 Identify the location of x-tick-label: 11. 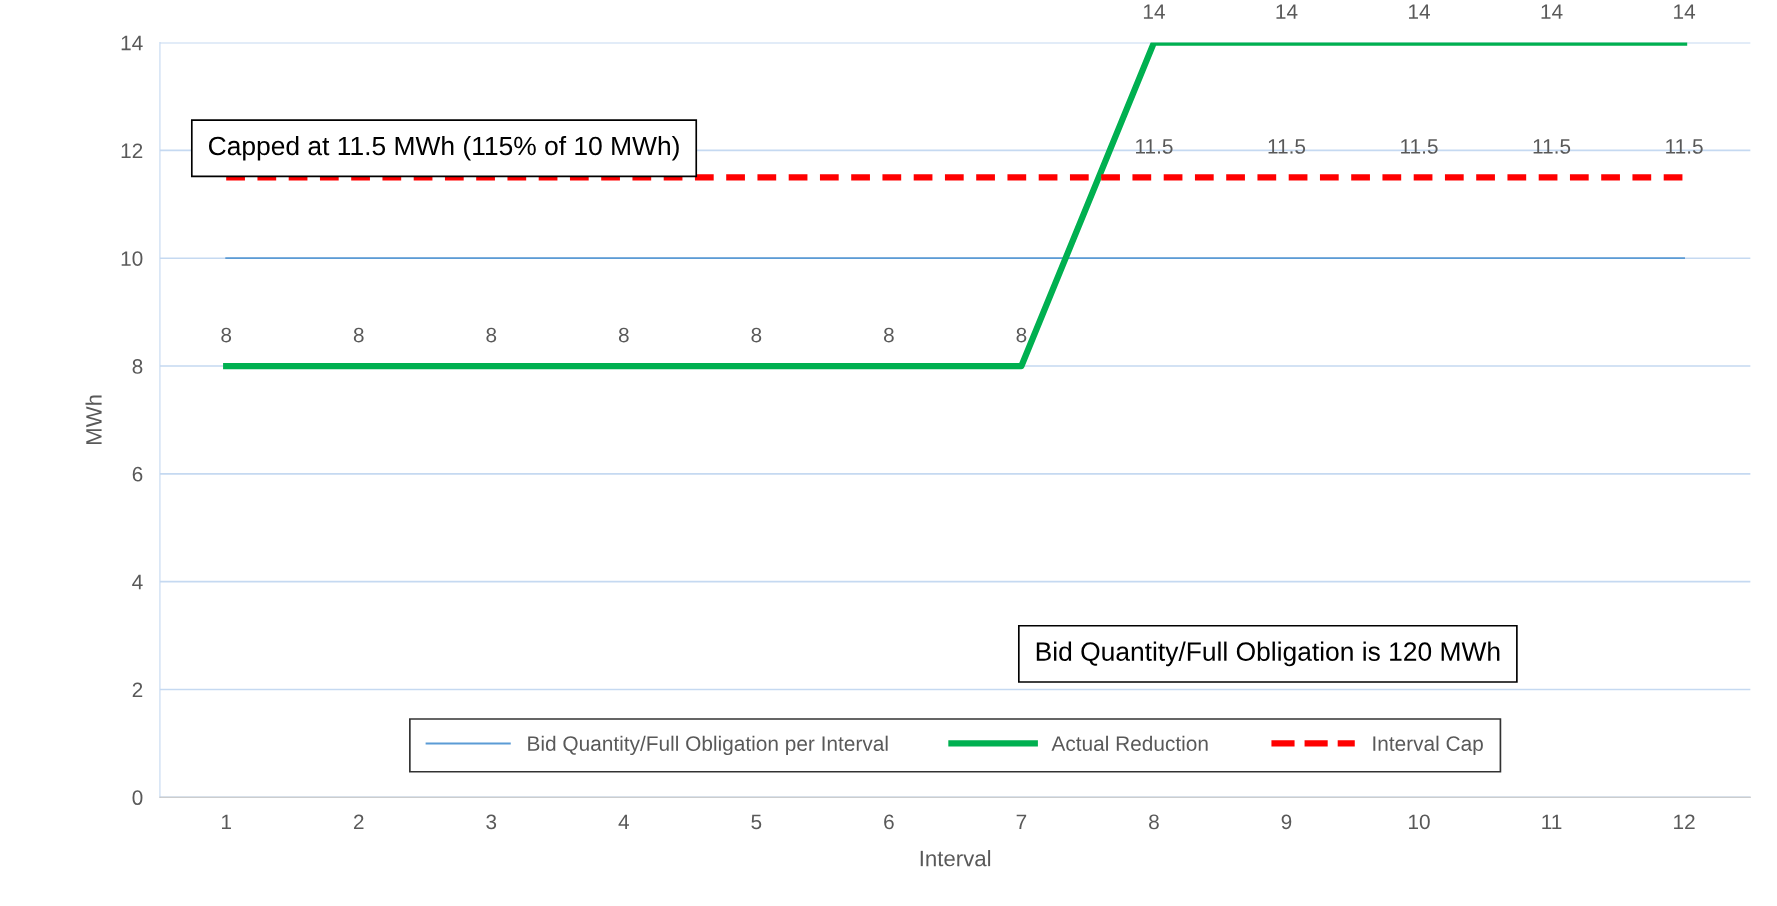
(1552, 822).